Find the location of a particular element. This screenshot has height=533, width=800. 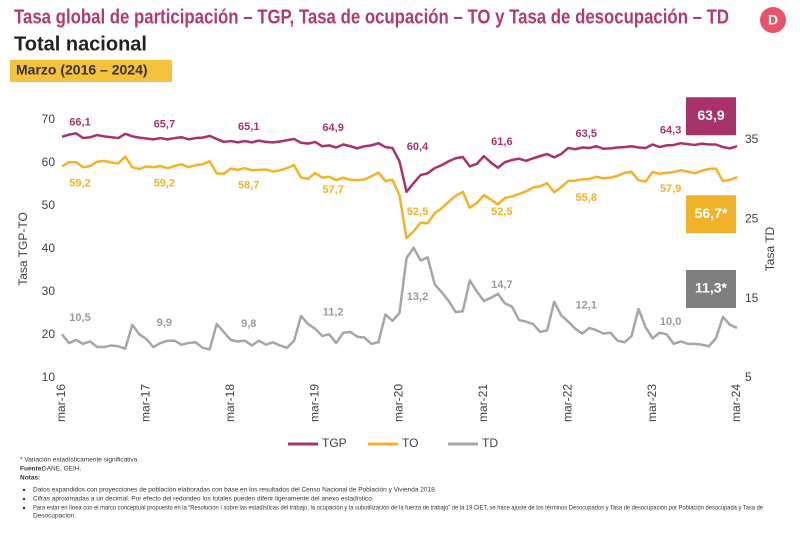

x-tick-label: mar-21 is located at coordinates (483, 403).